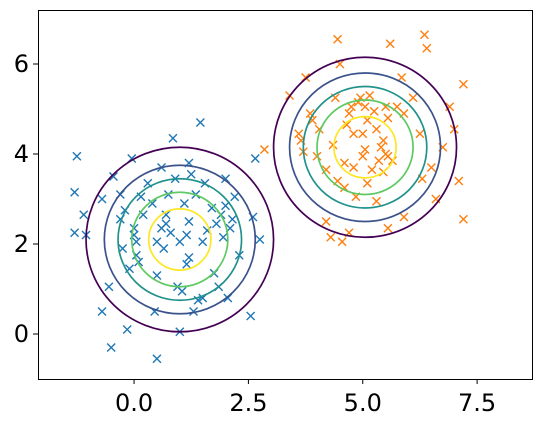 This screenshot has height=427, width=543. Describe the element at coordinates (248, 403) in the screenshot. I see `x-tick-label: 2.5` at that location.